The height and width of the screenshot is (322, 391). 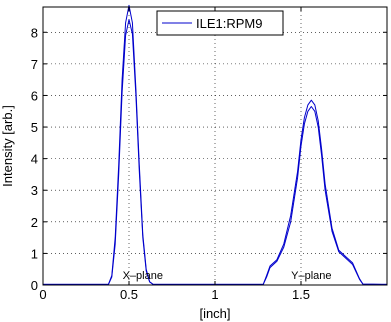 I want to click on y-tick-label: 3, so click(x=34, y=190).